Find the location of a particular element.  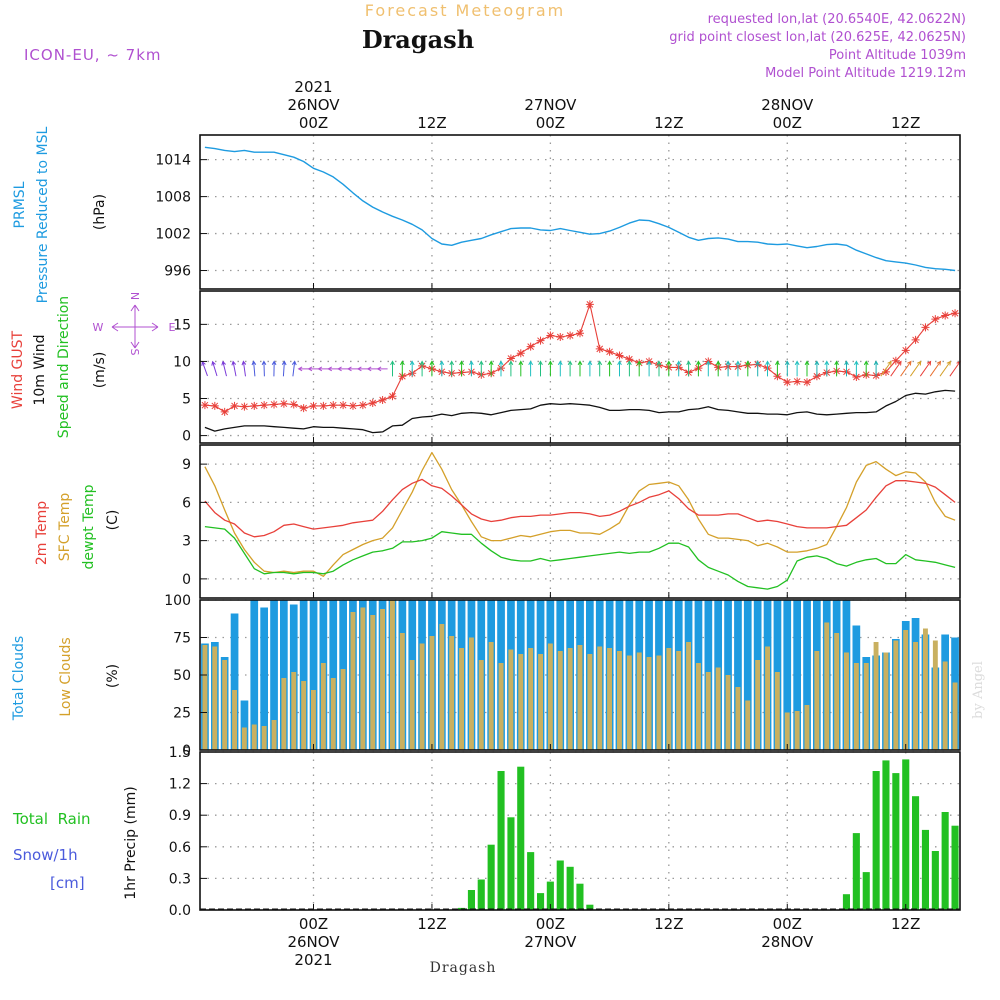

wind-ytick-label-2: 10 is located at coordinates (182, 362).